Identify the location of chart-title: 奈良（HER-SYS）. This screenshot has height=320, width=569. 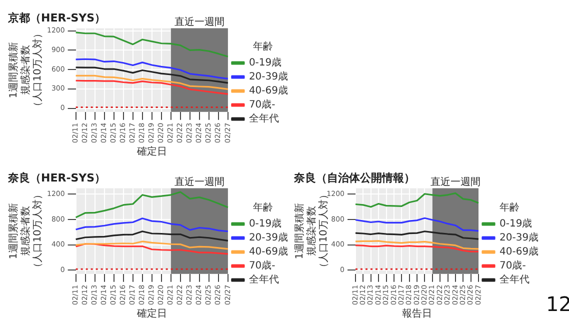
(56, 177).